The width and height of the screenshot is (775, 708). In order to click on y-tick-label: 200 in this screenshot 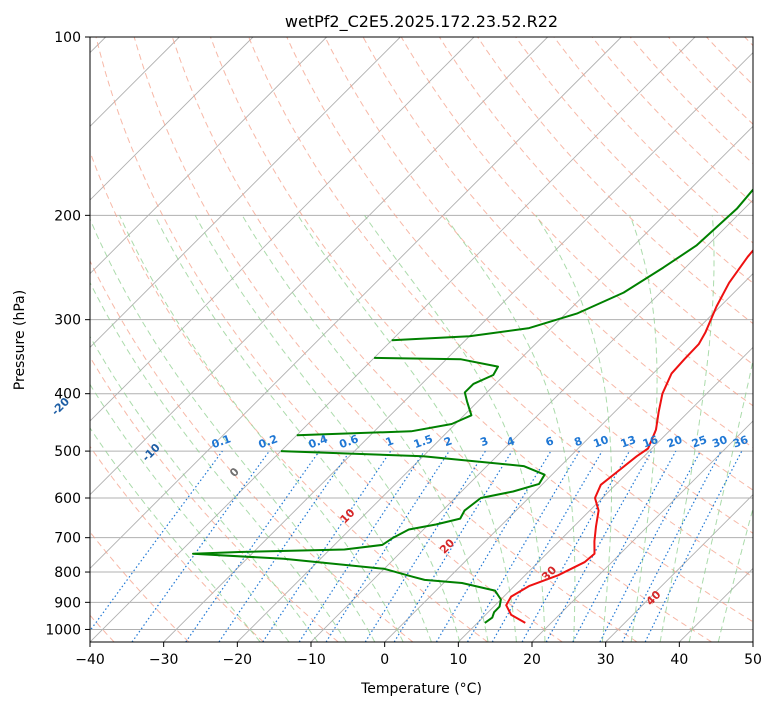, I will do `click(67, 216)`.